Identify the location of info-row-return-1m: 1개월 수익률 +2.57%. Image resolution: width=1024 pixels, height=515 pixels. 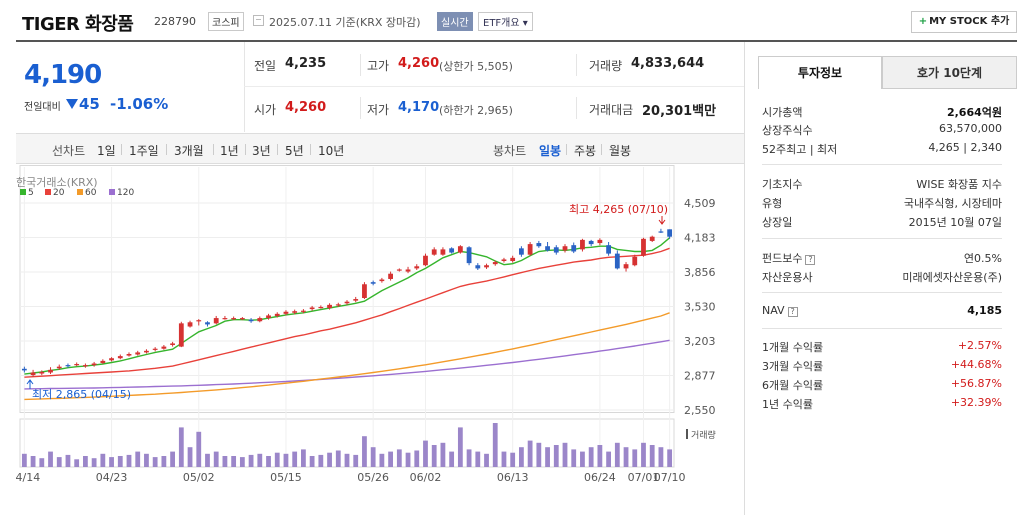
(882, 347).